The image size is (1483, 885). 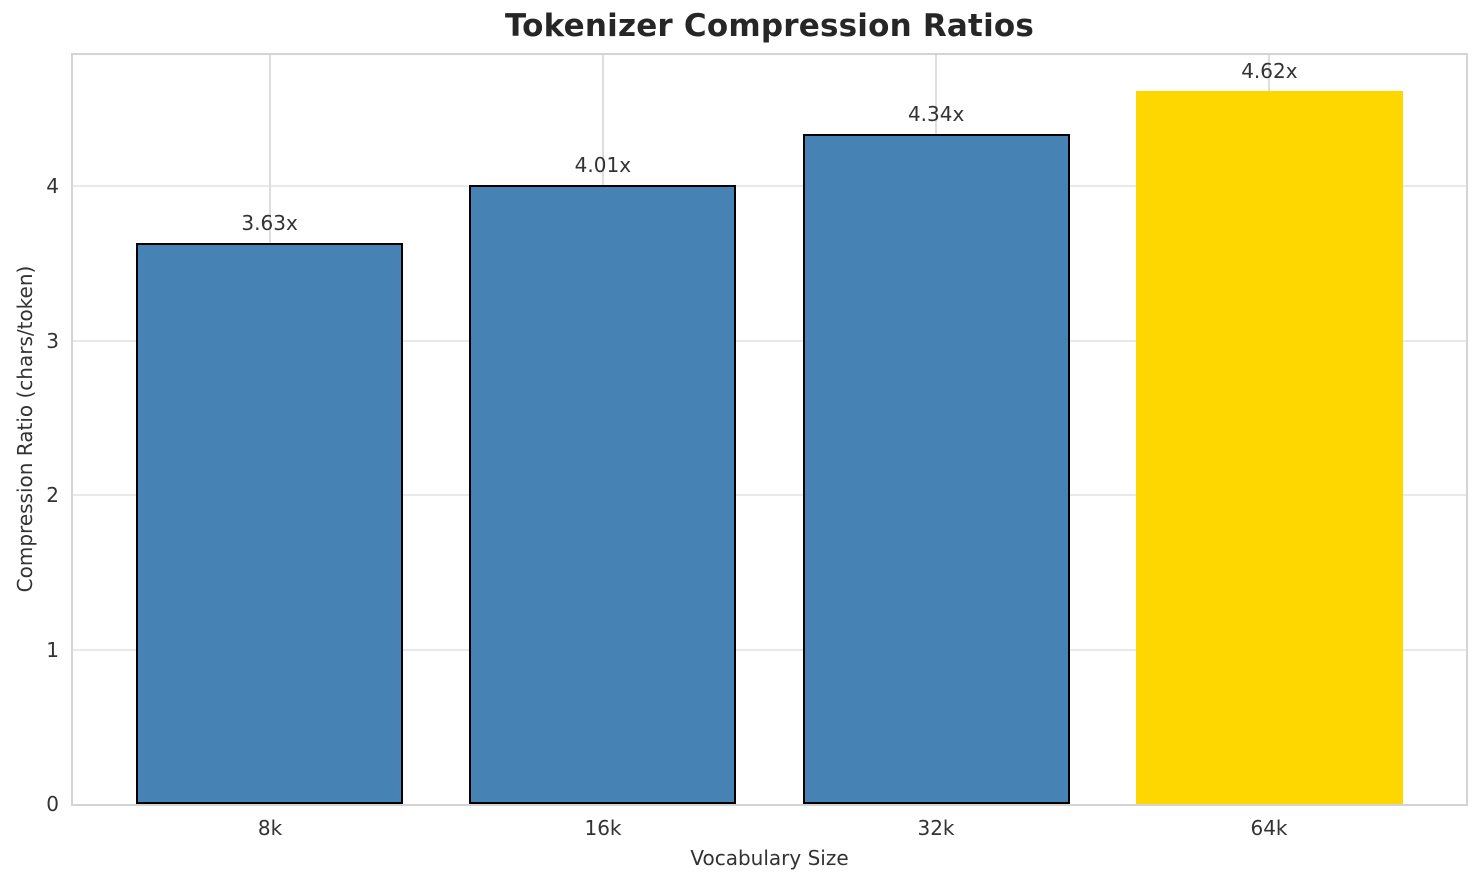 I want to click on bar-value-label: 4.01x, so click(x=603, y=165).